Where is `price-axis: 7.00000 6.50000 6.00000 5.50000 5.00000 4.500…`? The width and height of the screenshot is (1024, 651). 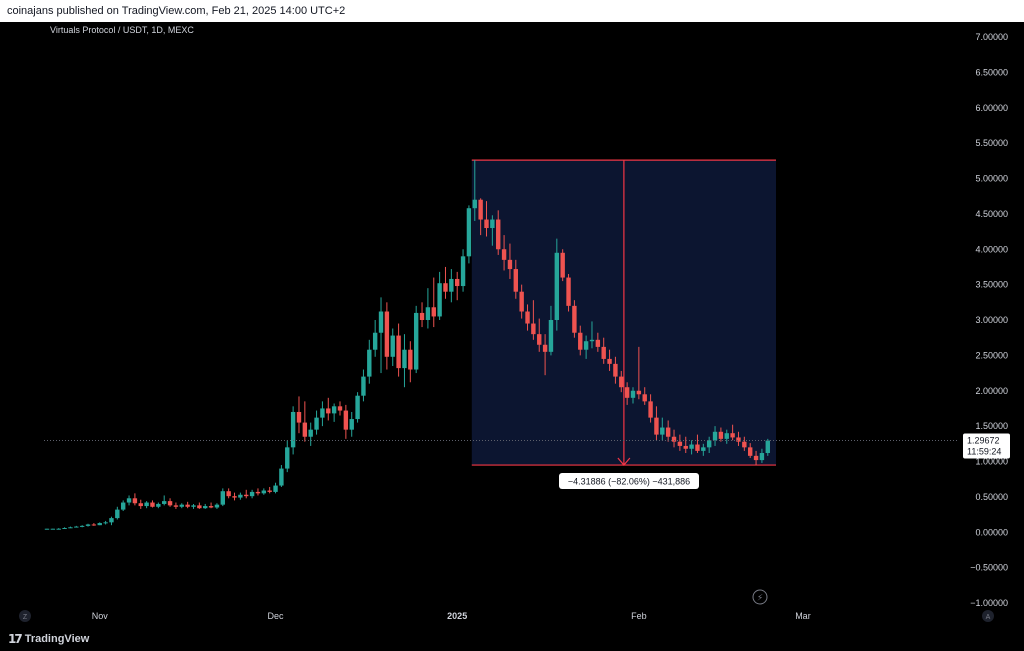 price-axis: 7.00000 6.50000 6.00000 5.50000 5.00000 4.500… is located at coordinates (989, 320).